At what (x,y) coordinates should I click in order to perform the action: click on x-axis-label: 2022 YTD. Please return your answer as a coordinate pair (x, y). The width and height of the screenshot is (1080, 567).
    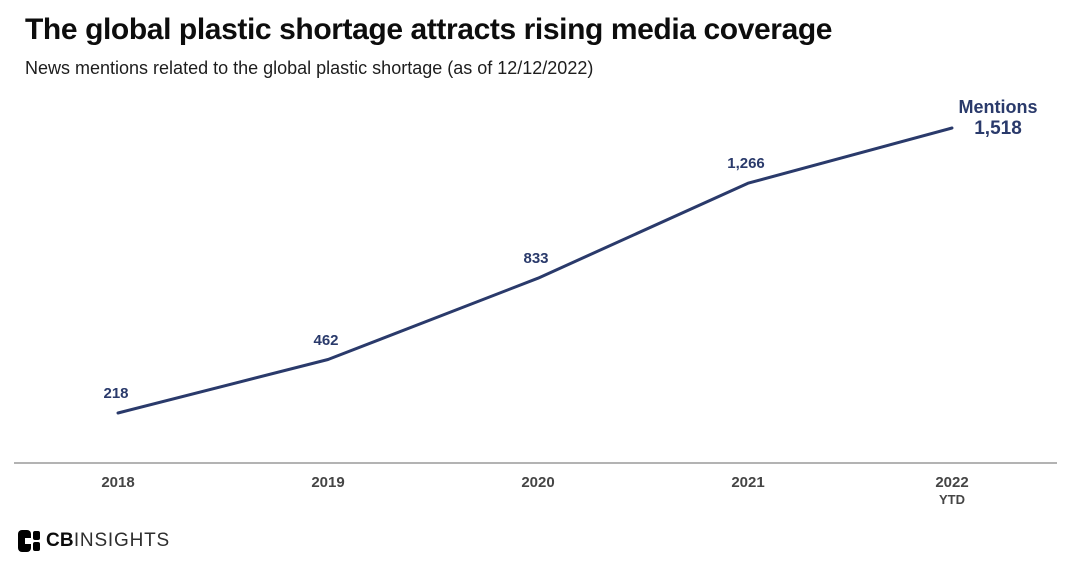
    Looking at the image, I should click on (951, 491).